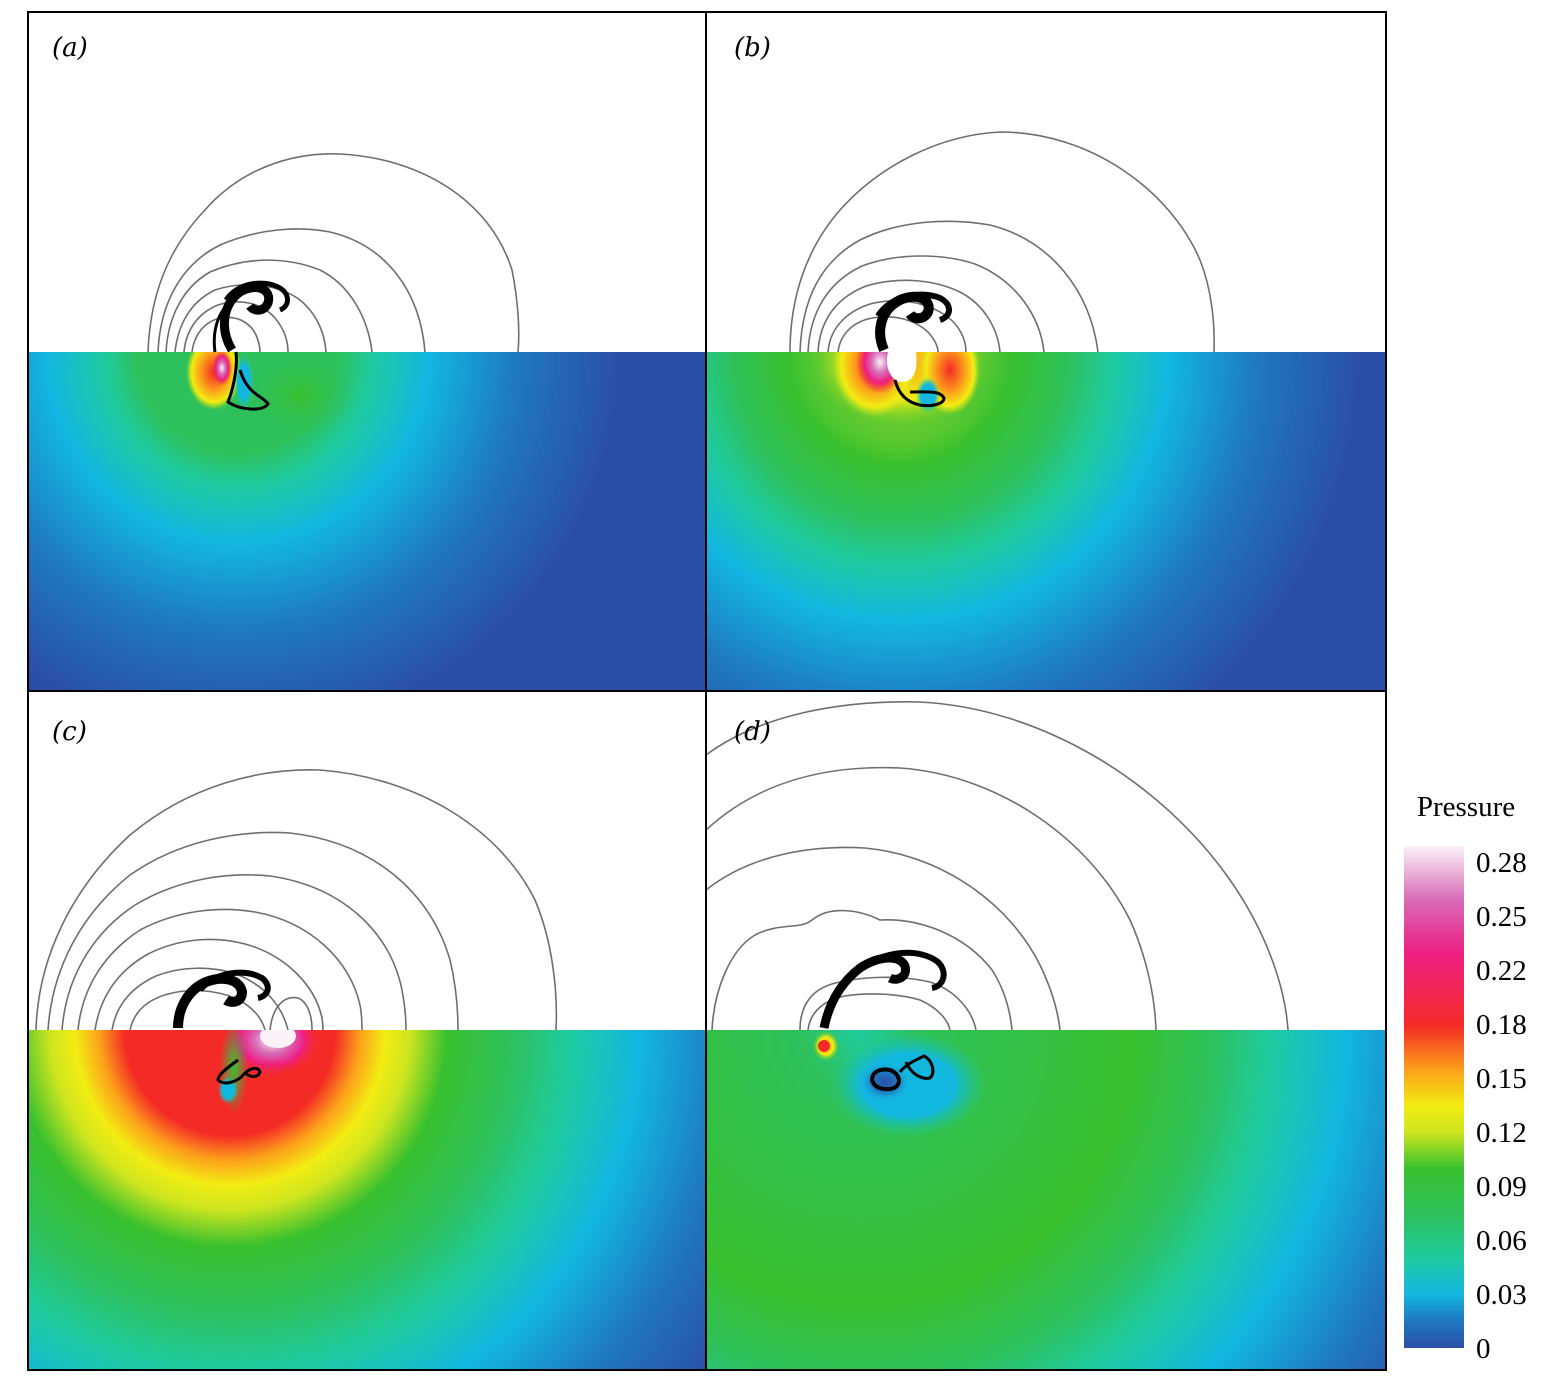 The image size is (1548, 1394). I want to click on colorbar-ticks: 0.28 0.25 0.22 0.18 0.15 0.12 0.09 0.06 0.03 0, so click(1501, 1106).